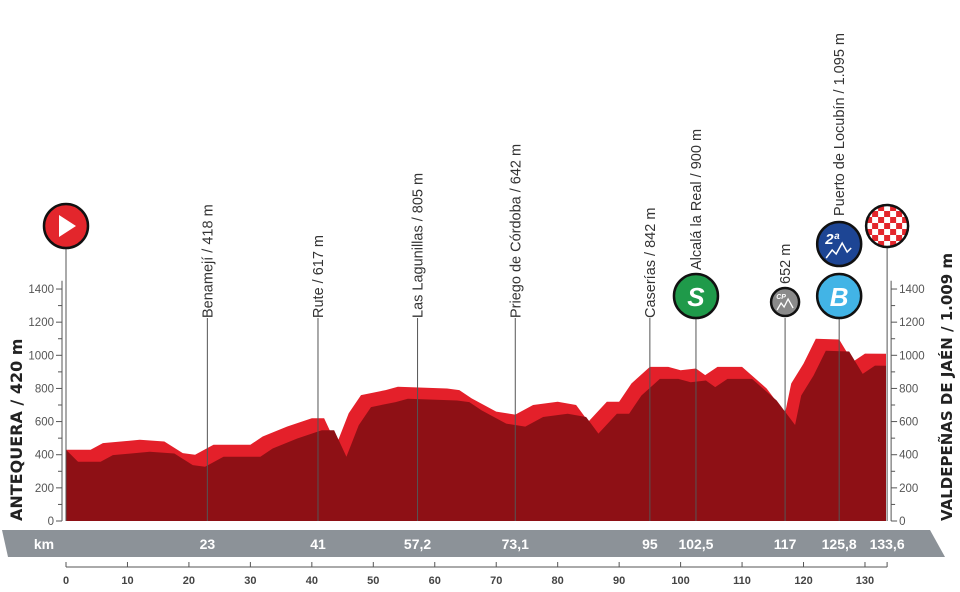  I want to click on marker-label: Benamejí / 418 m, so click(208, 261).